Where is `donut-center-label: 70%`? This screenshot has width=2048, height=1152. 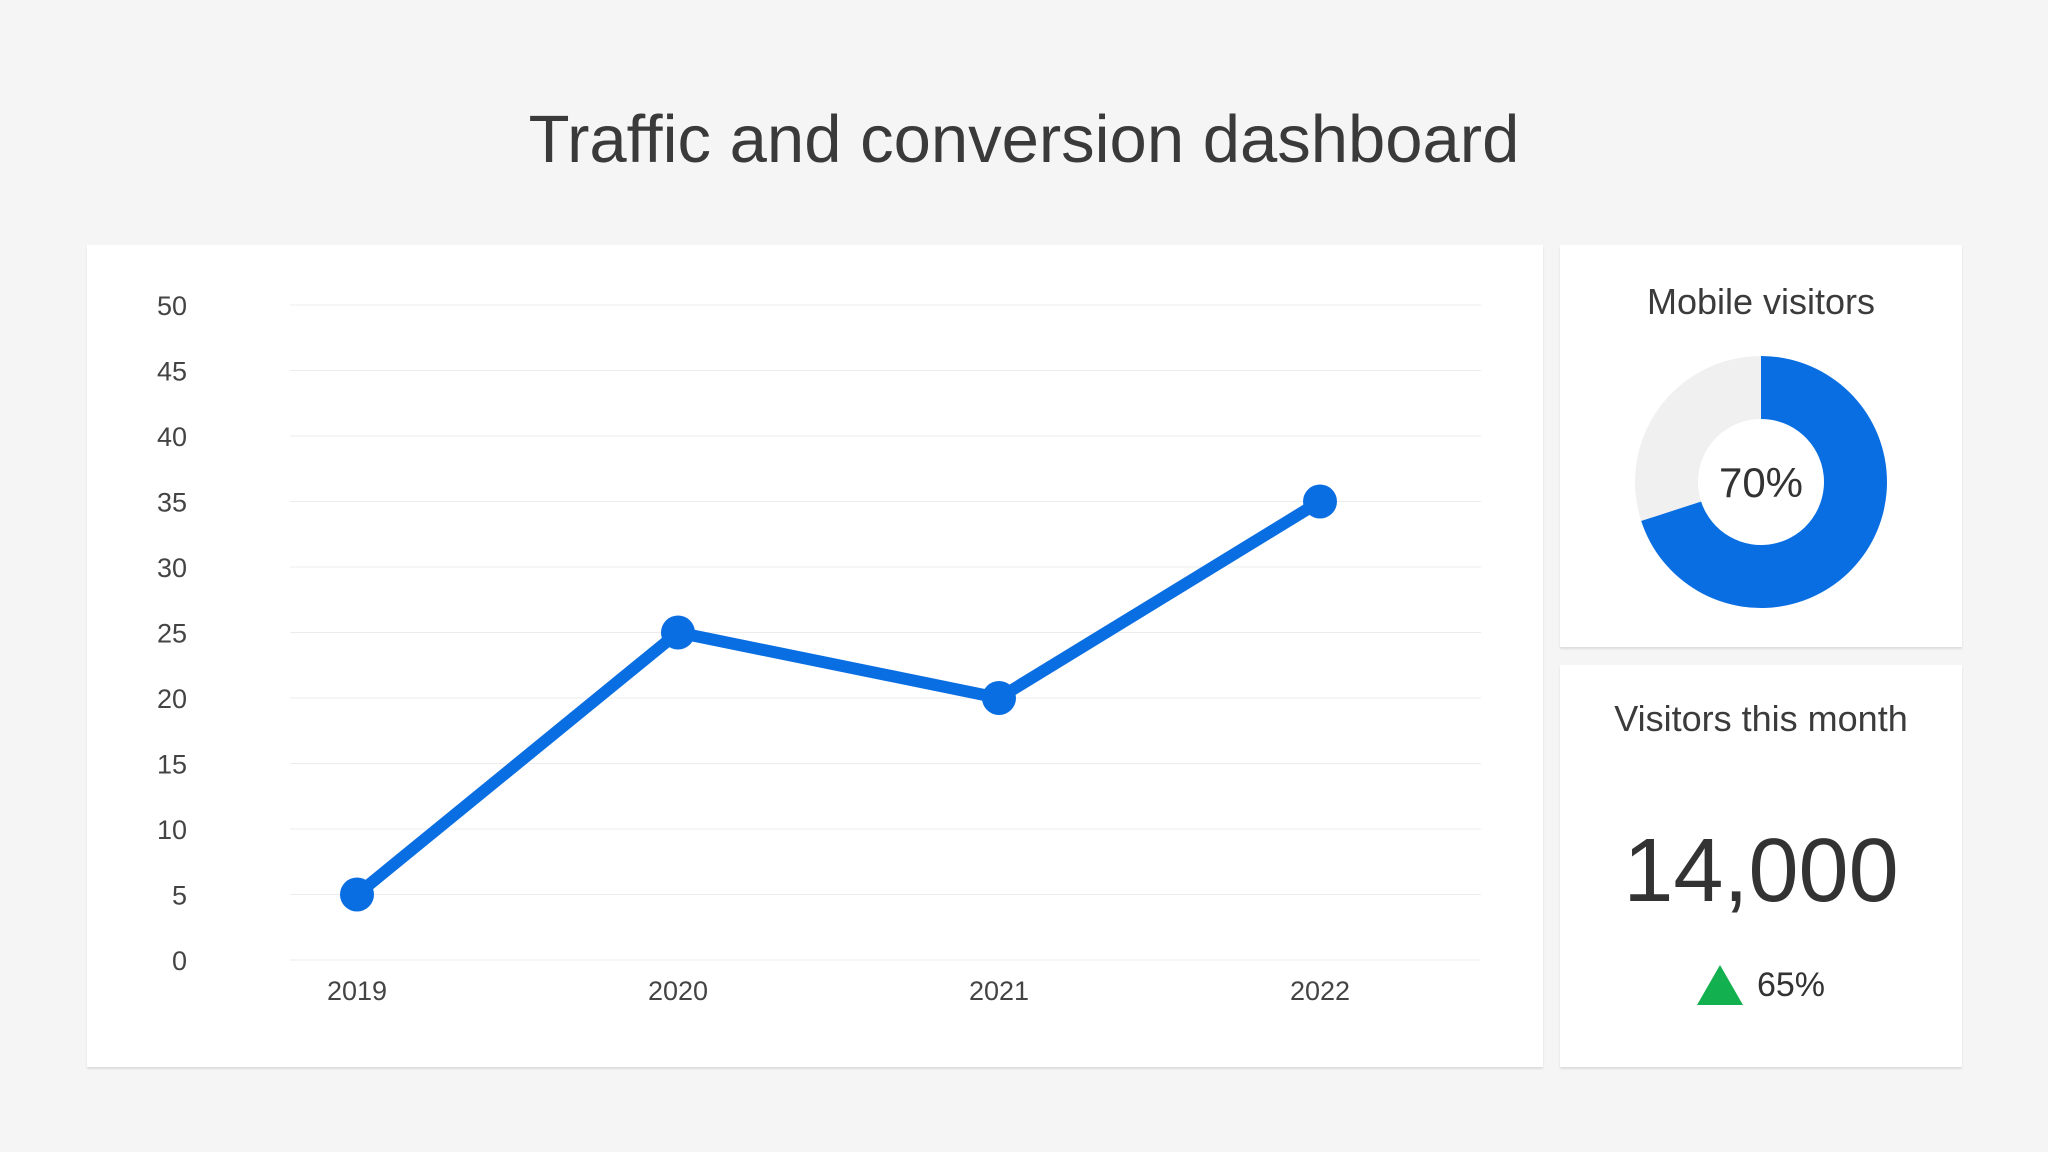
donut-center-label: 70% is located at coordinates (1761, 482).